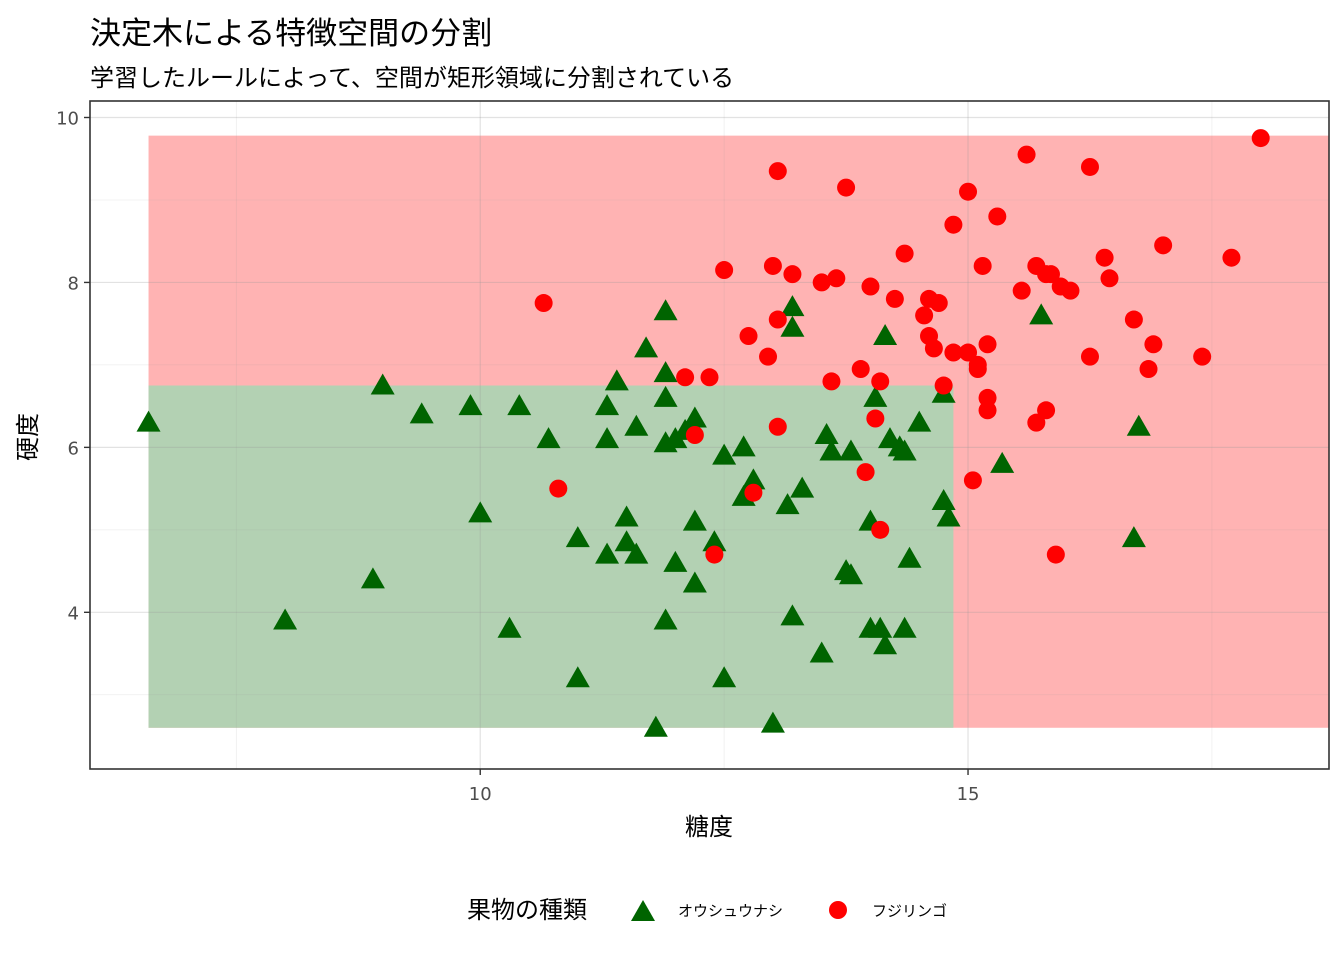 The width and height of the screenshot is (1344, 960). What do you see at coordinates (527, 910) in the screenshot?
I see `legend-title: 果物の種類` at bounding box center [527, 910].